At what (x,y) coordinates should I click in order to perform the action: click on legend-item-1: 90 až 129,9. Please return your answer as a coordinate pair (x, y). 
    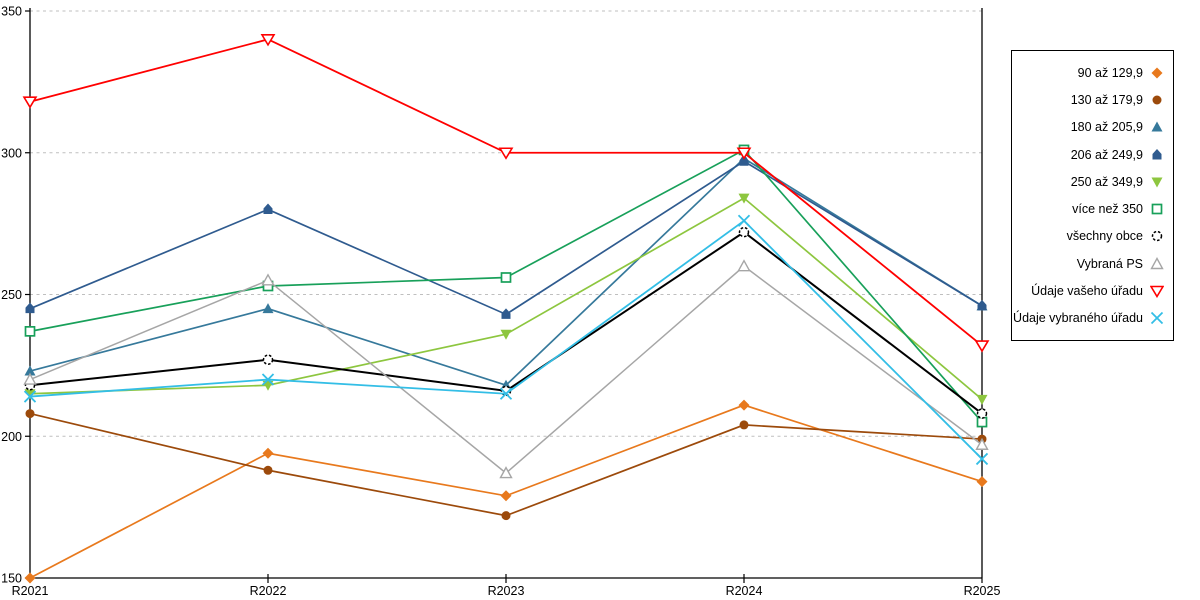
    Looking at the image, I should click on (1092, 73).